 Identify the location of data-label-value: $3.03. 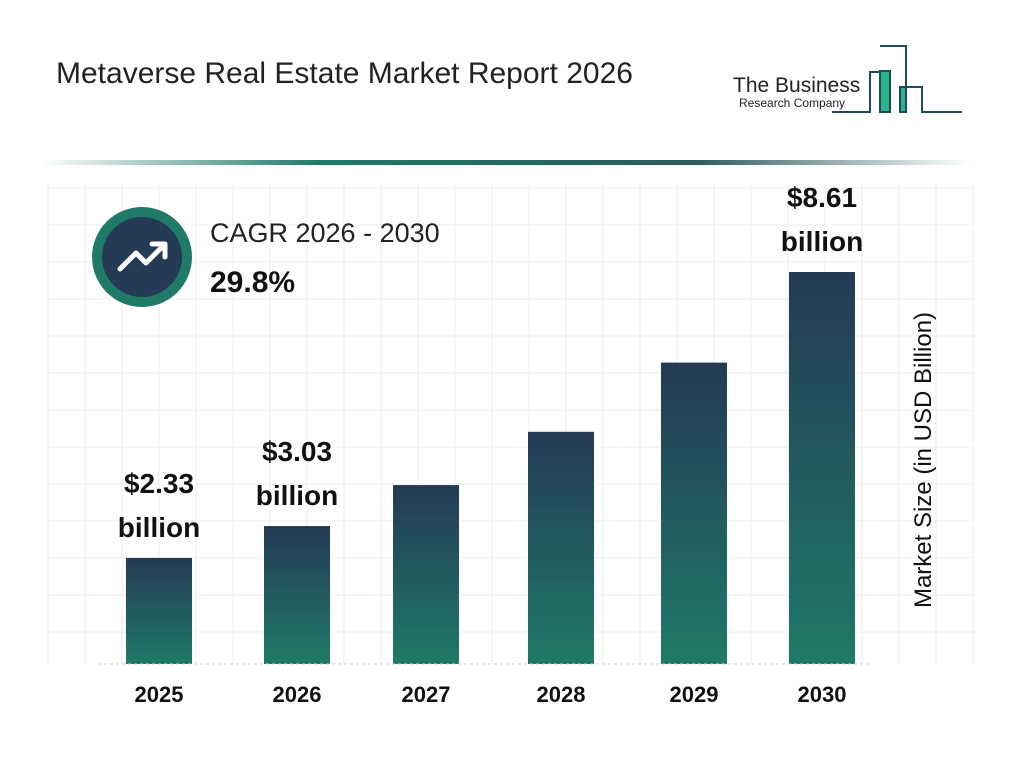
(297, 452).